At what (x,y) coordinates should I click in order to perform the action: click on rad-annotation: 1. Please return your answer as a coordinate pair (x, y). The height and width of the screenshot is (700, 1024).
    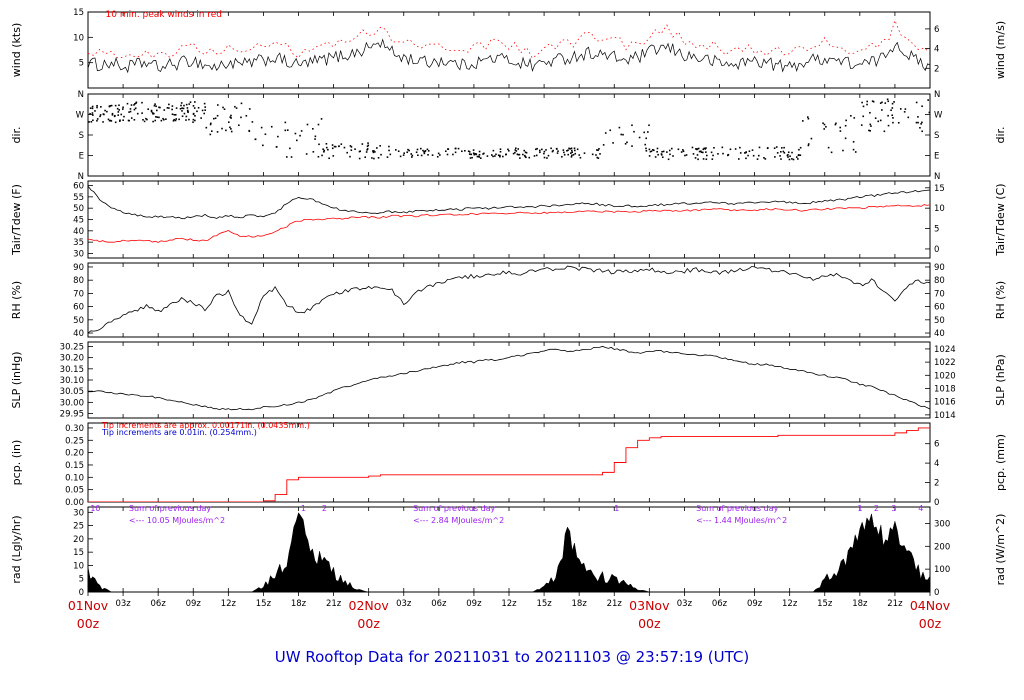
    Looking at the image, I should click on (616, 508).